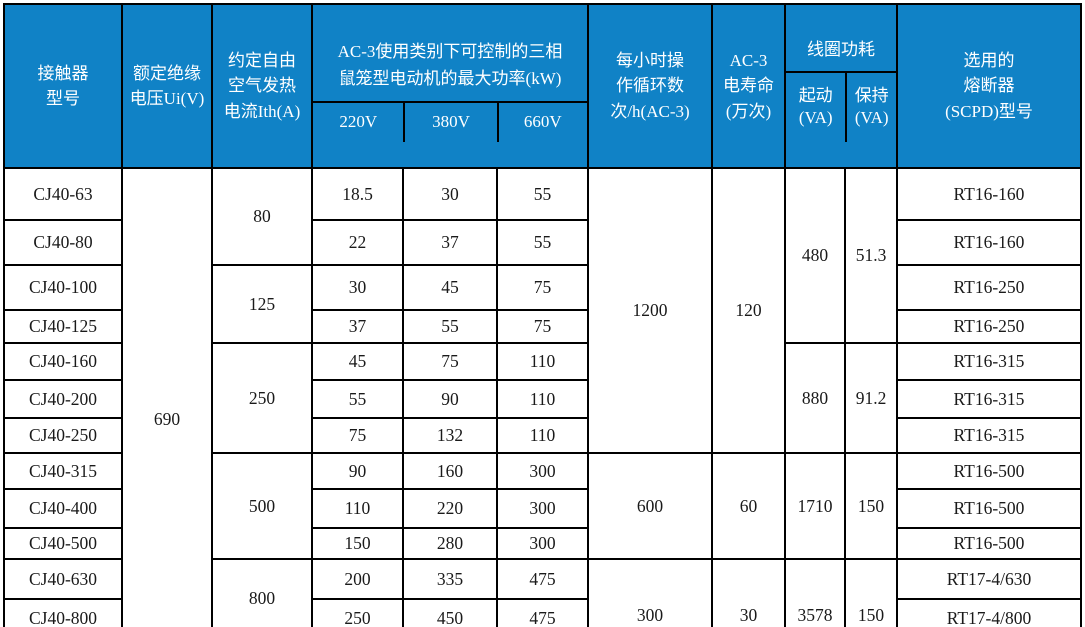  What do you see at coordinates (450, 579) in the screenshot?
I see `cell-power-380: 335` at bounding box center [450, 579].